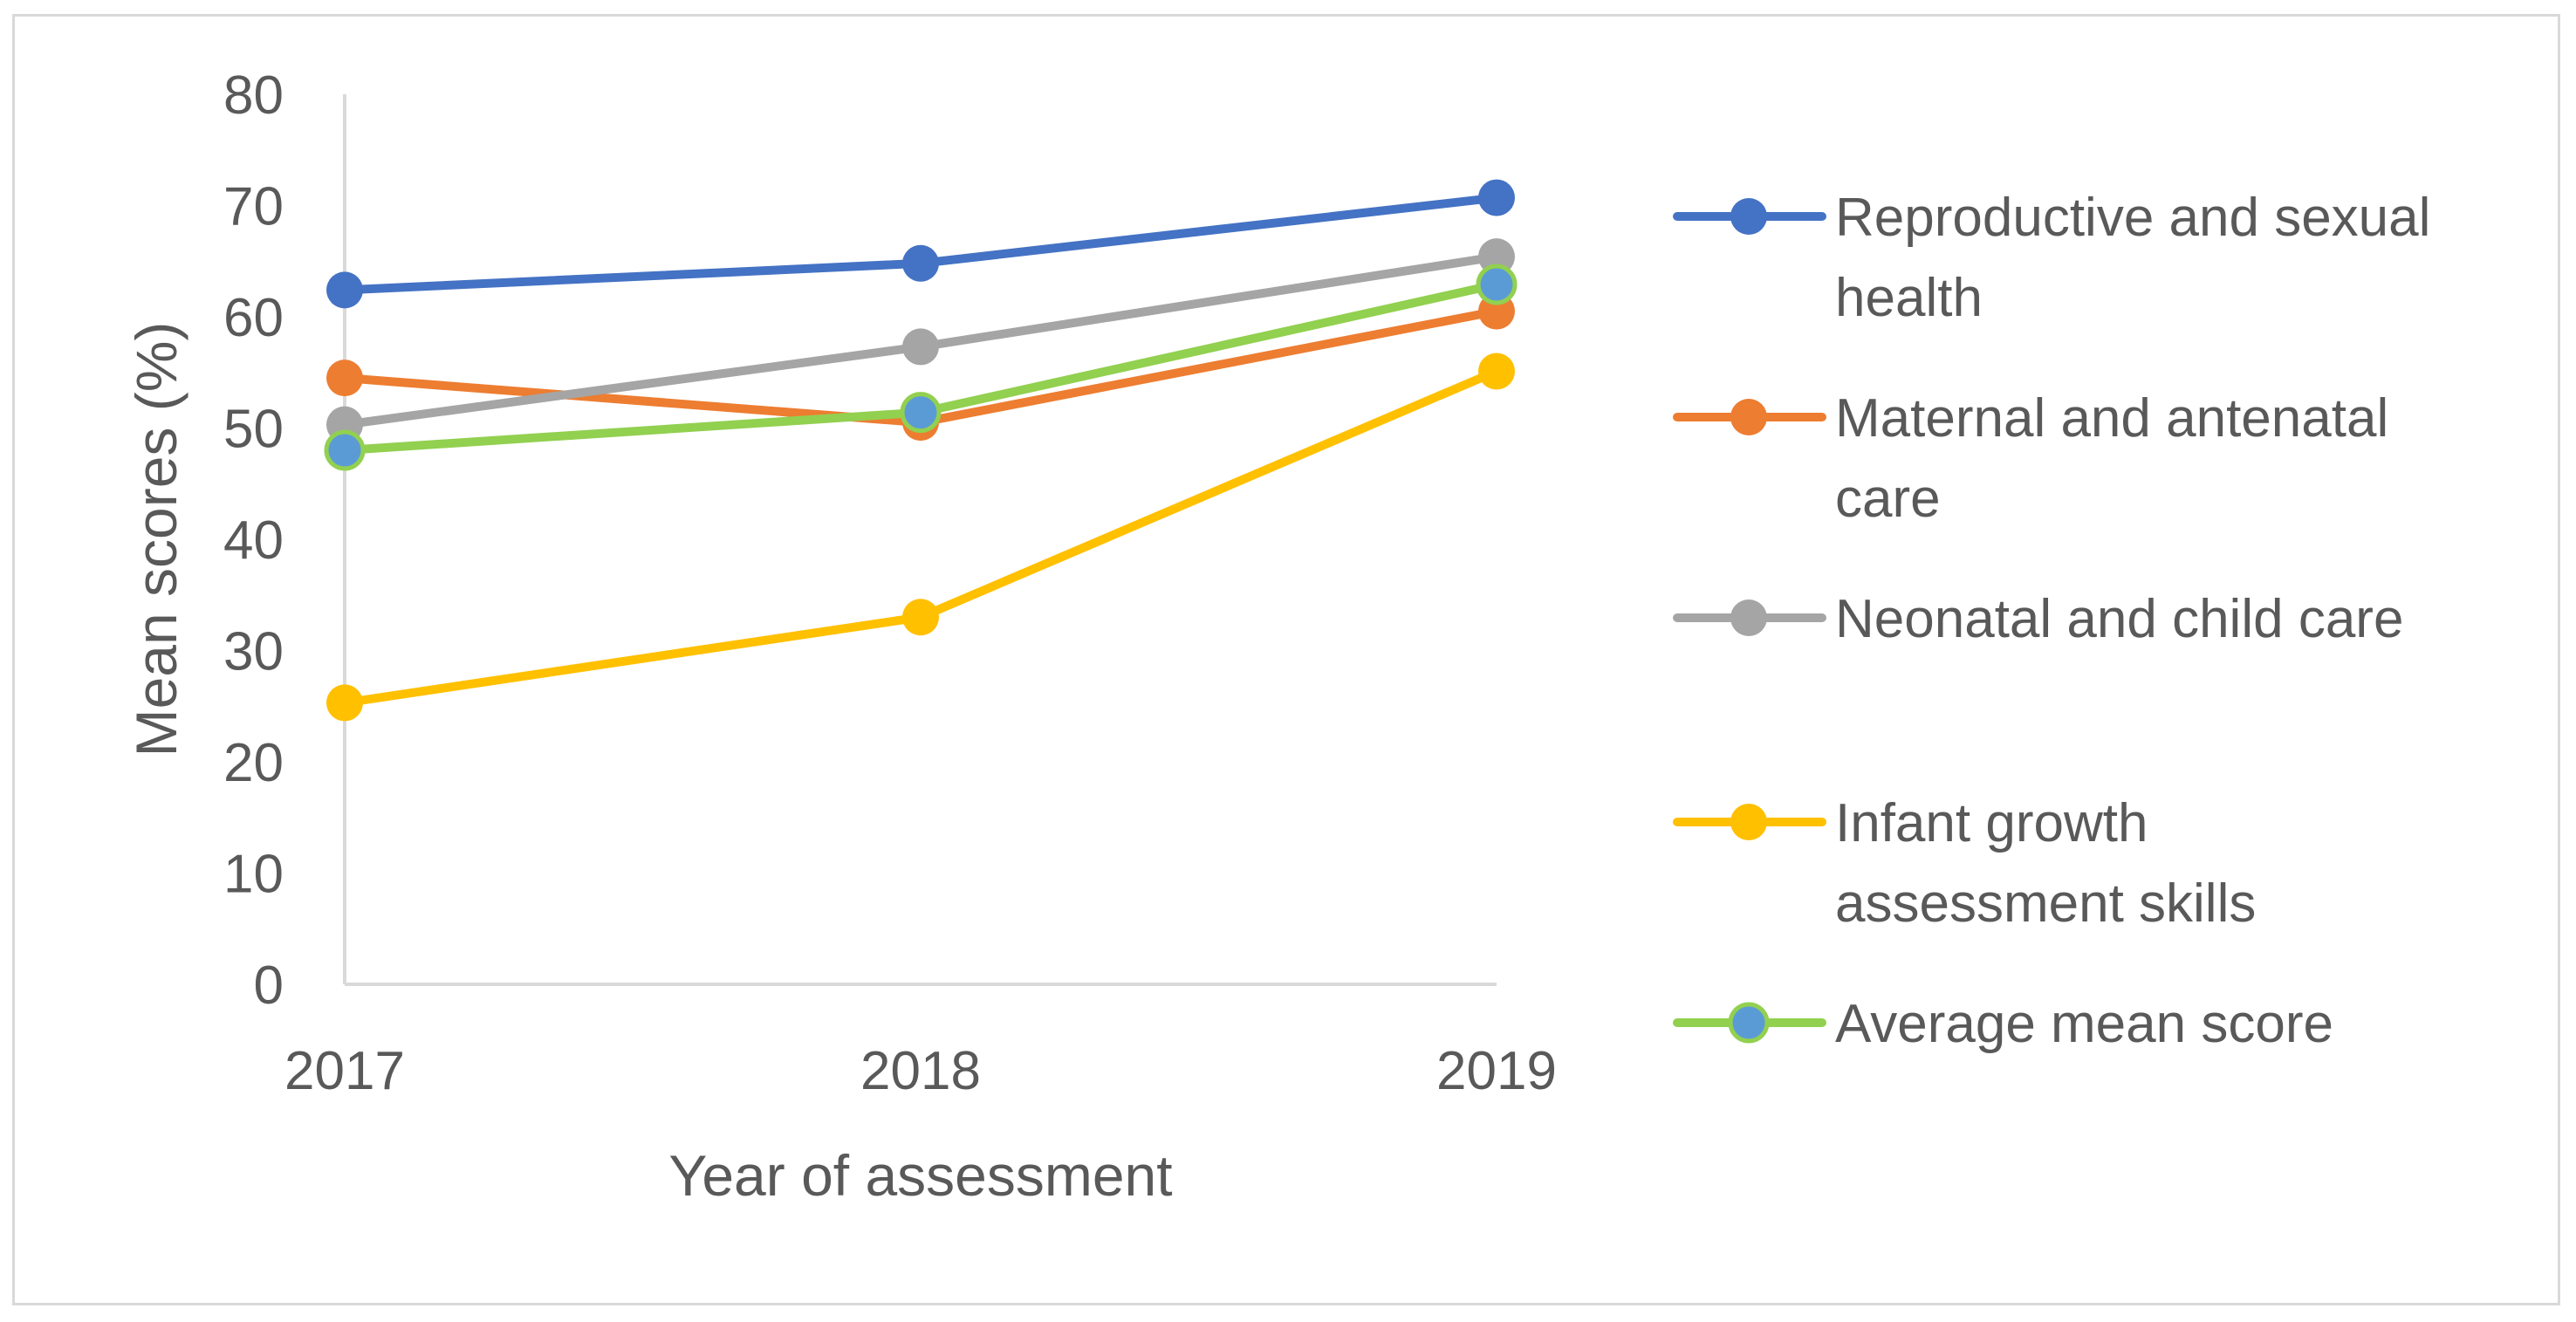  I want to click on y-tick-label: 0, so click(269, 986).